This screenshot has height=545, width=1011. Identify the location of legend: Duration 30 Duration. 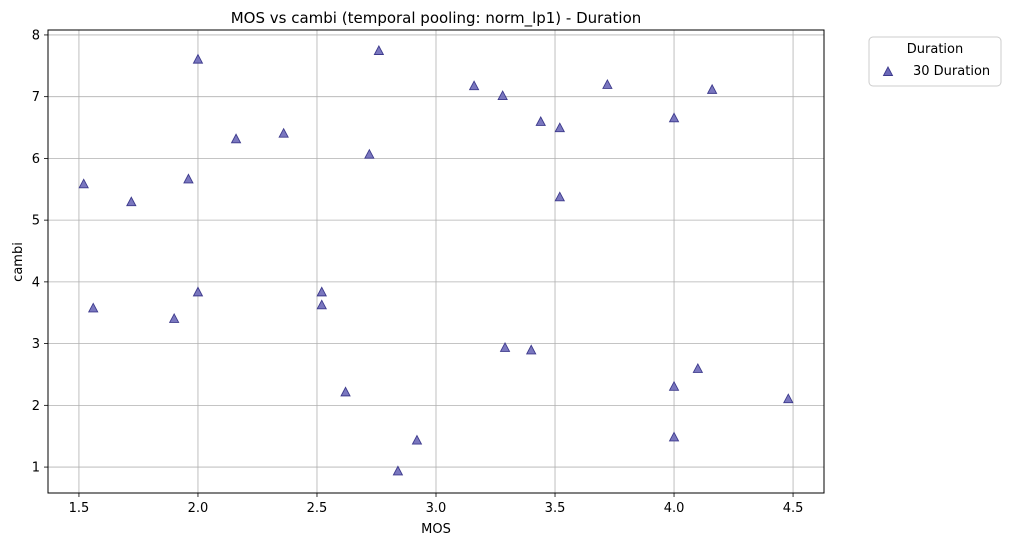
(935, 61).